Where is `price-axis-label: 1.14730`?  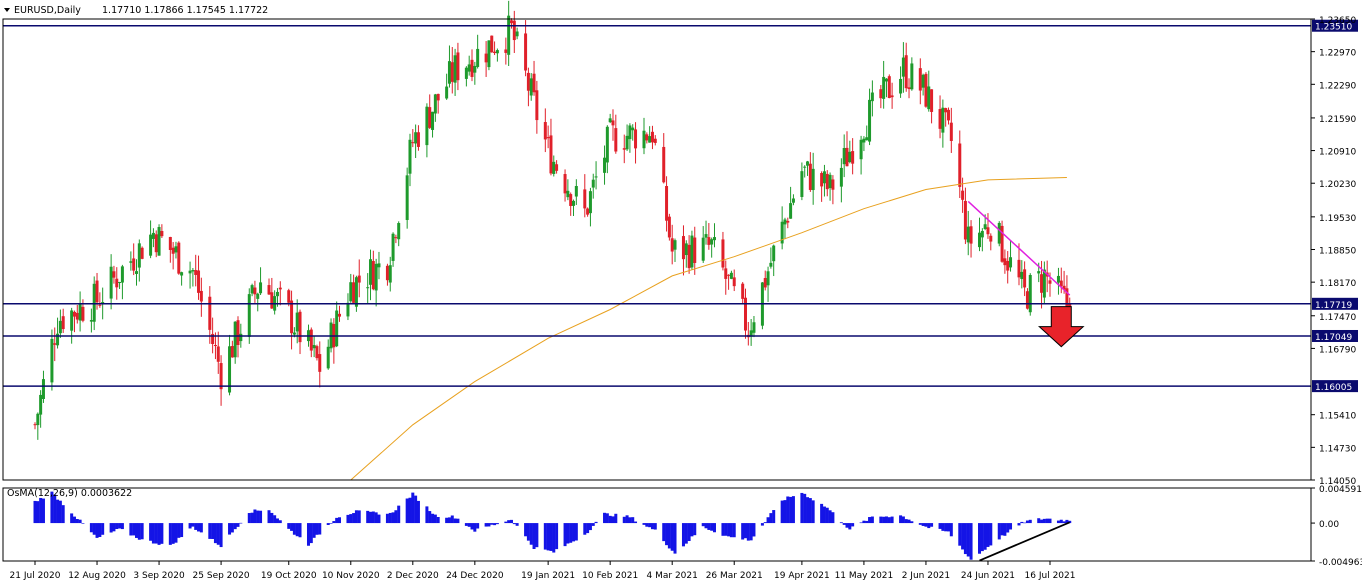
price-axis-label: 1.14730 is located at coordinates (1337, 449).